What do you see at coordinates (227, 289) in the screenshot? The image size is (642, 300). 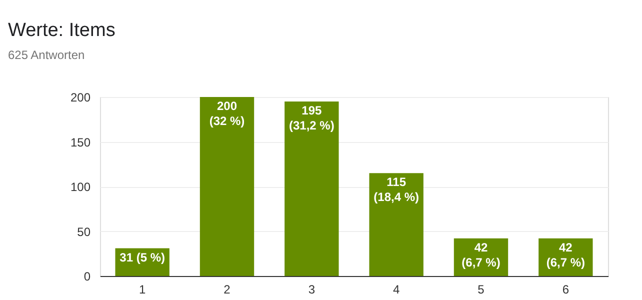 I see `x-tick-label: 2` at bounding box center [227, 289].